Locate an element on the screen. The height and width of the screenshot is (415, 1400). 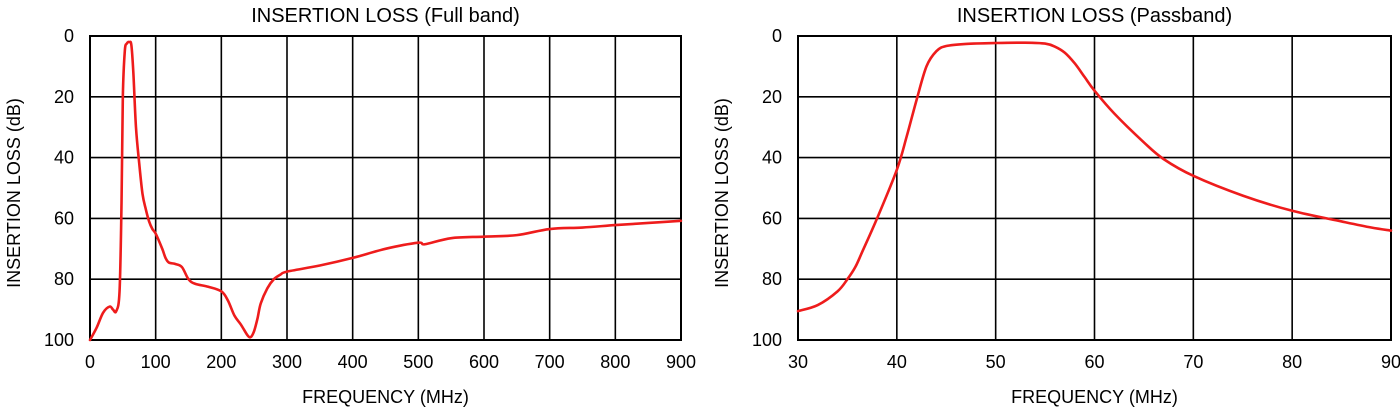
x-tick-label: 40 is located at coordinates (897, 362).